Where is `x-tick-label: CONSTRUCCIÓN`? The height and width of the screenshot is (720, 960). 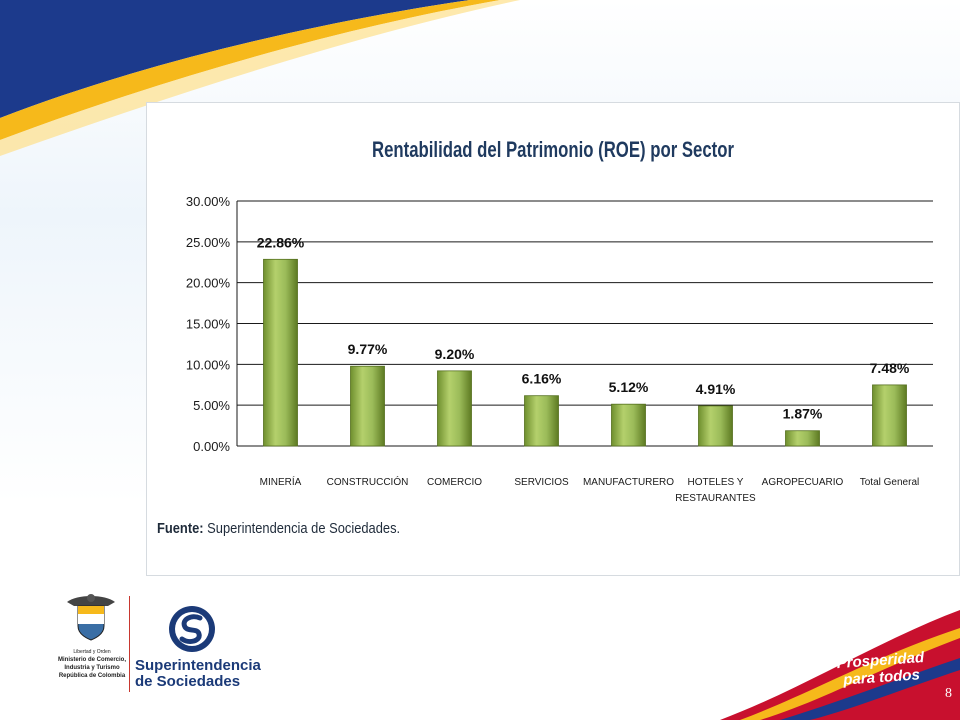
x-tick-label: CONSTRUCCIÓN is located at coordinates (368, 481).